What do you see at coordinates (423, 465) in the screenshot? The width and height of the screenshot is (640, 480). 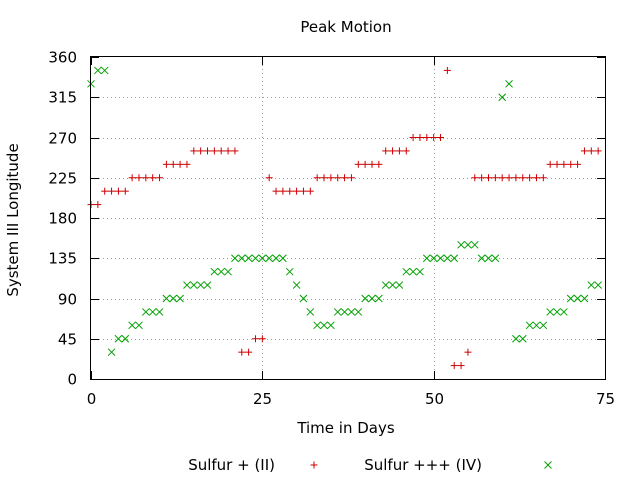 I see `legend-label: Sulfur +++ (IV)` at bounding box center [423, 465].